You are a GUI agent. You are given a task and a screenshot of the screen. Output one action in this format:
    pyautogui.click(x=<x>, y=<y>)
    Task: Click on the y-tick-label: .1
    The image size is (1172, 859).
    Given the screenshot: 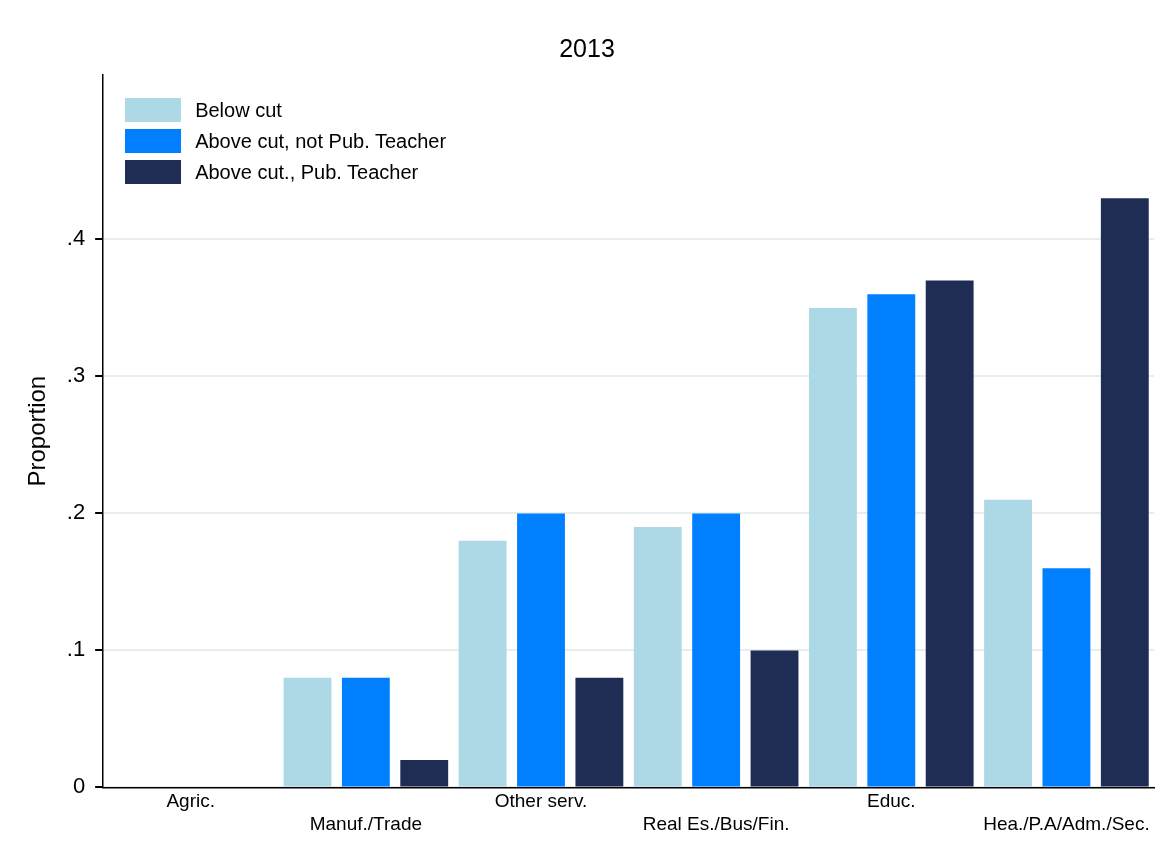 What is the action you would take?
    pyautogui.click(x=76, y=649)
    